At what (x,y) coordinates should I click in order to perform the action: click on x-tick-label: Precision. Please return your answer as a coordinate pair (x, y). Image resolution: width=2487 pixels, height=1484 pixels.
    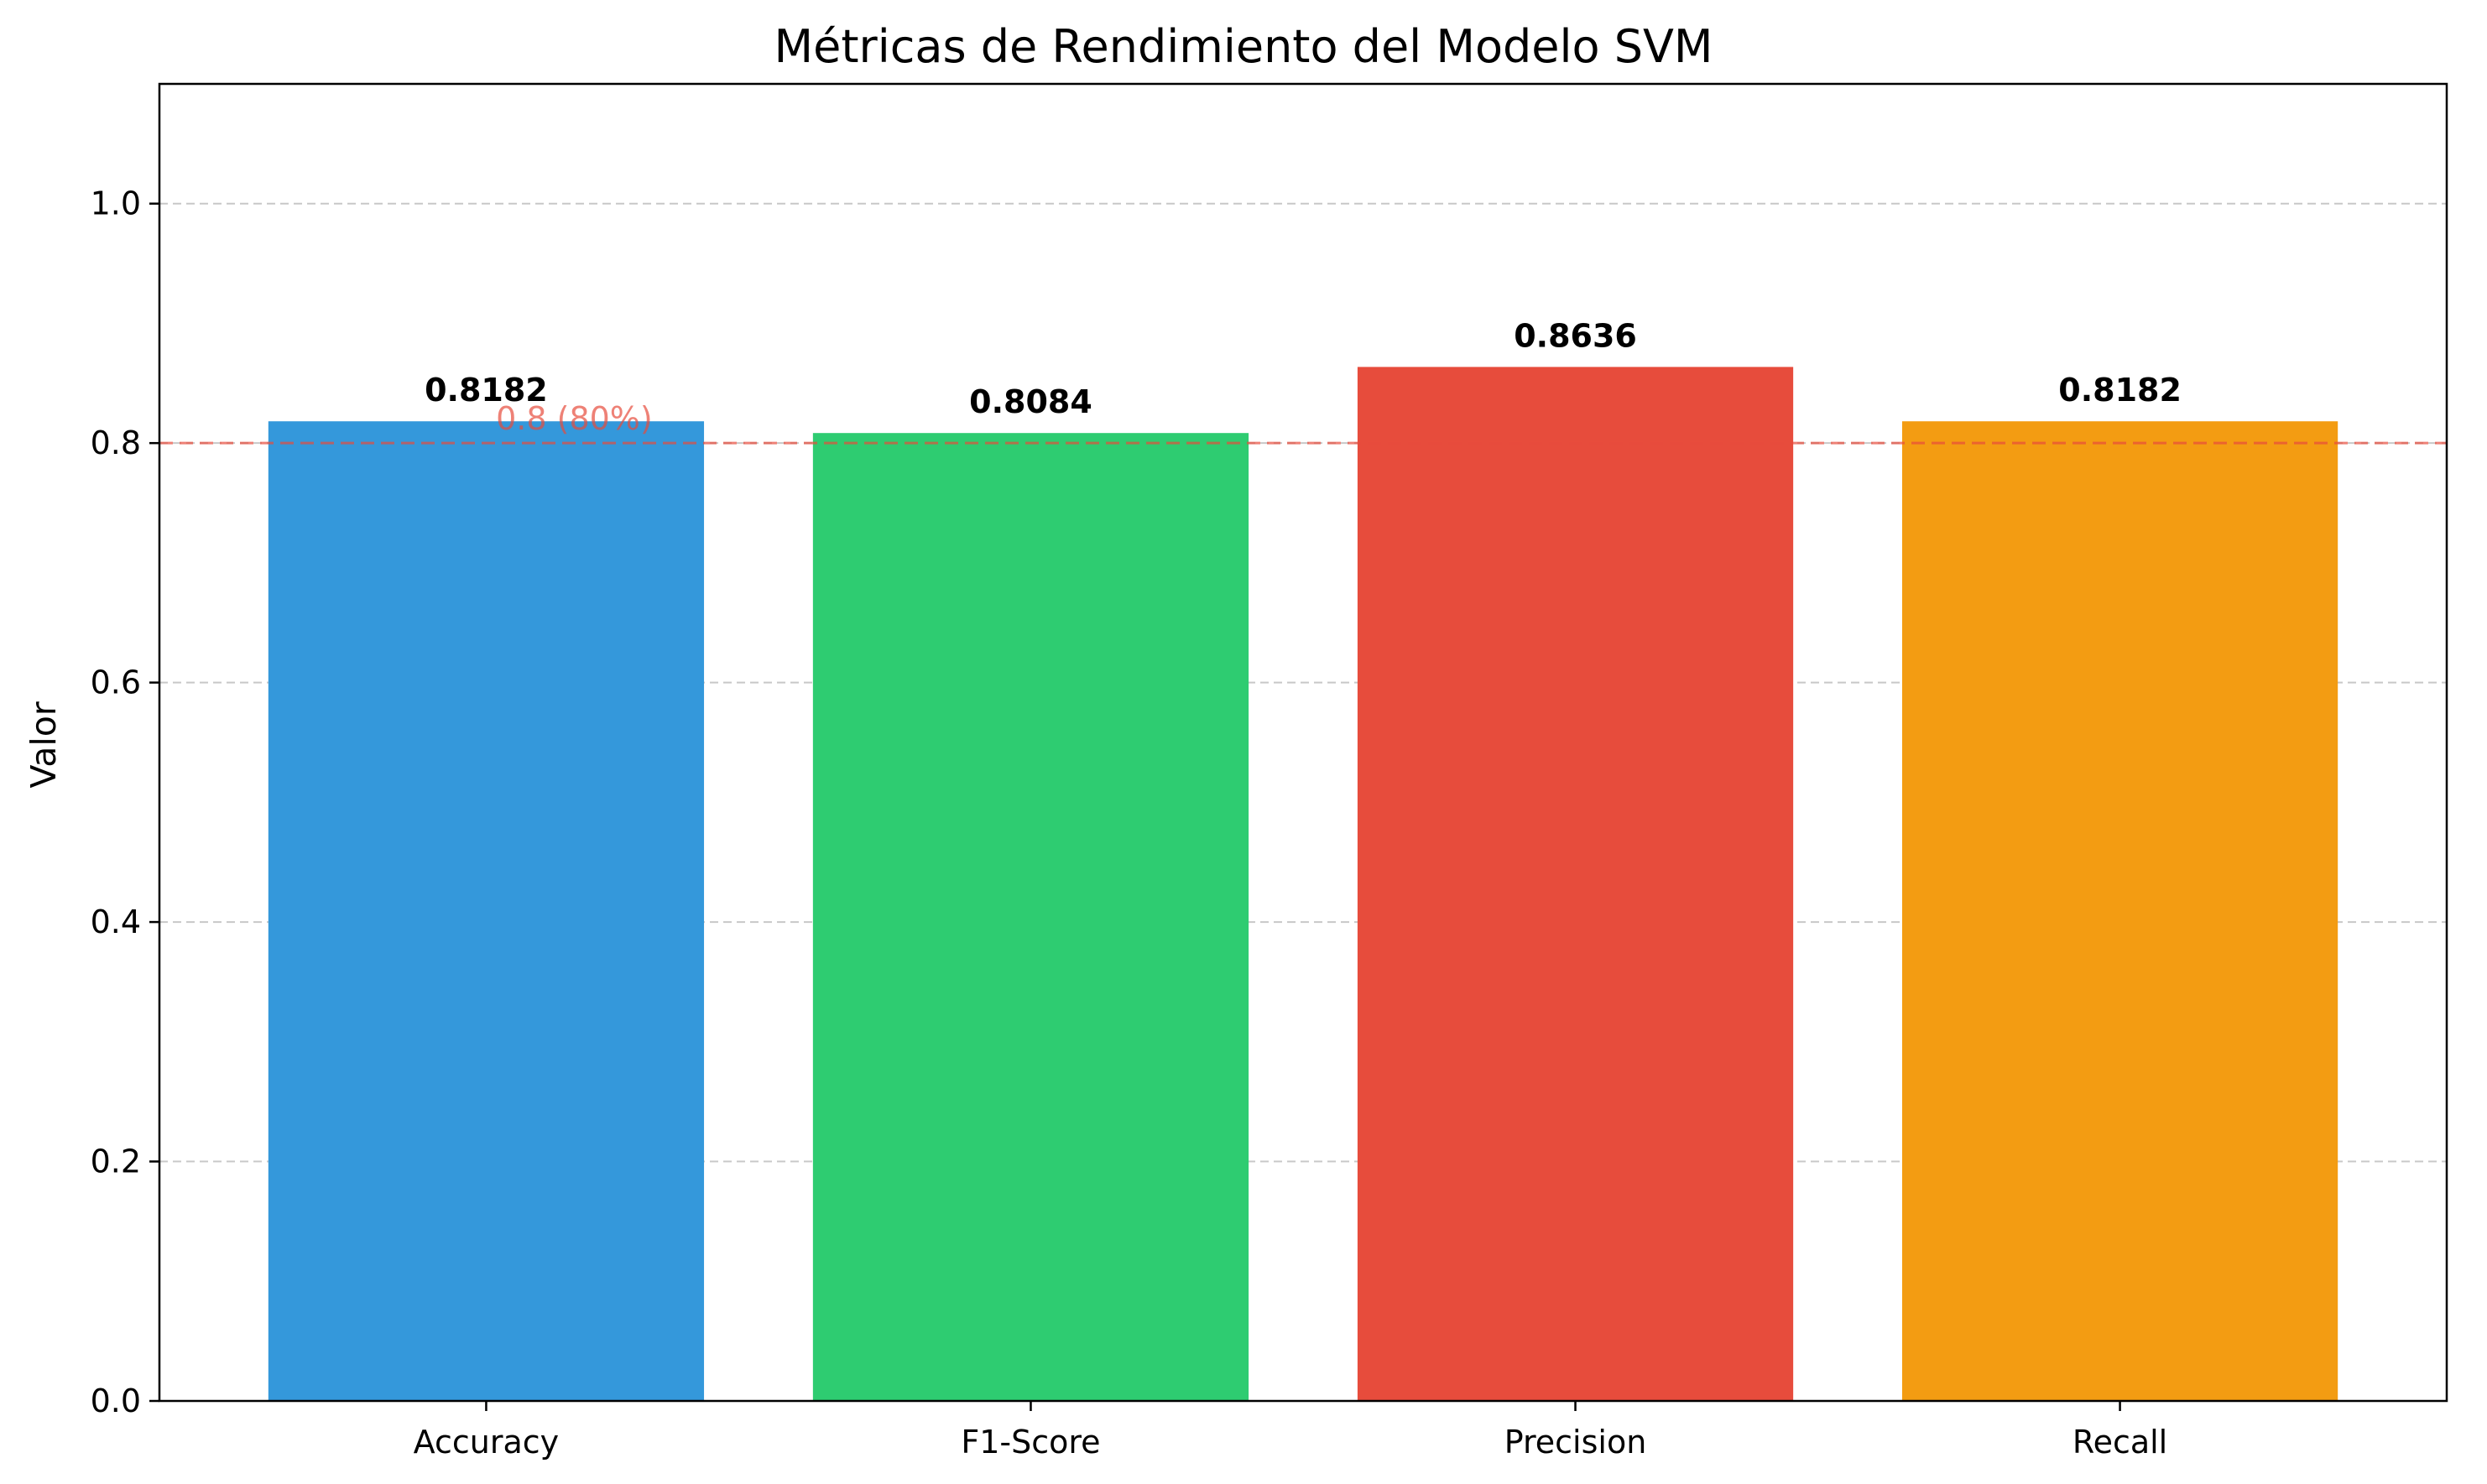
    Looking at the image, I should click on (1575, 1442).